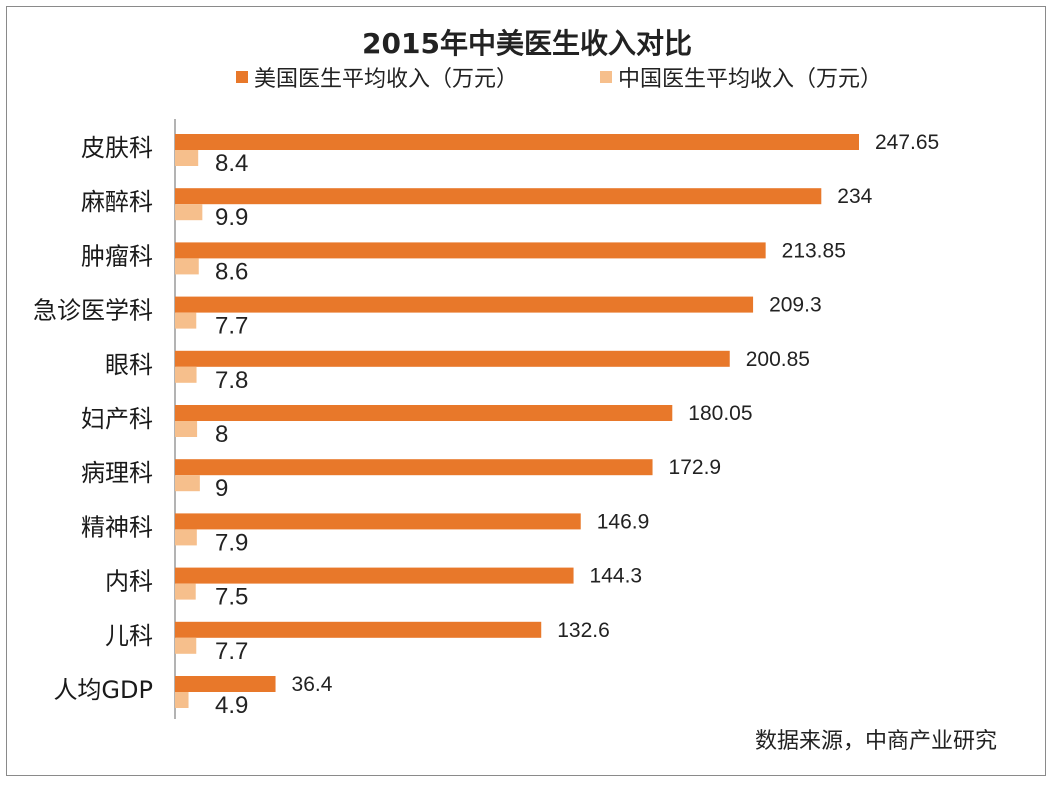  I want to click on legend-swatch-us, so click(242, 77).